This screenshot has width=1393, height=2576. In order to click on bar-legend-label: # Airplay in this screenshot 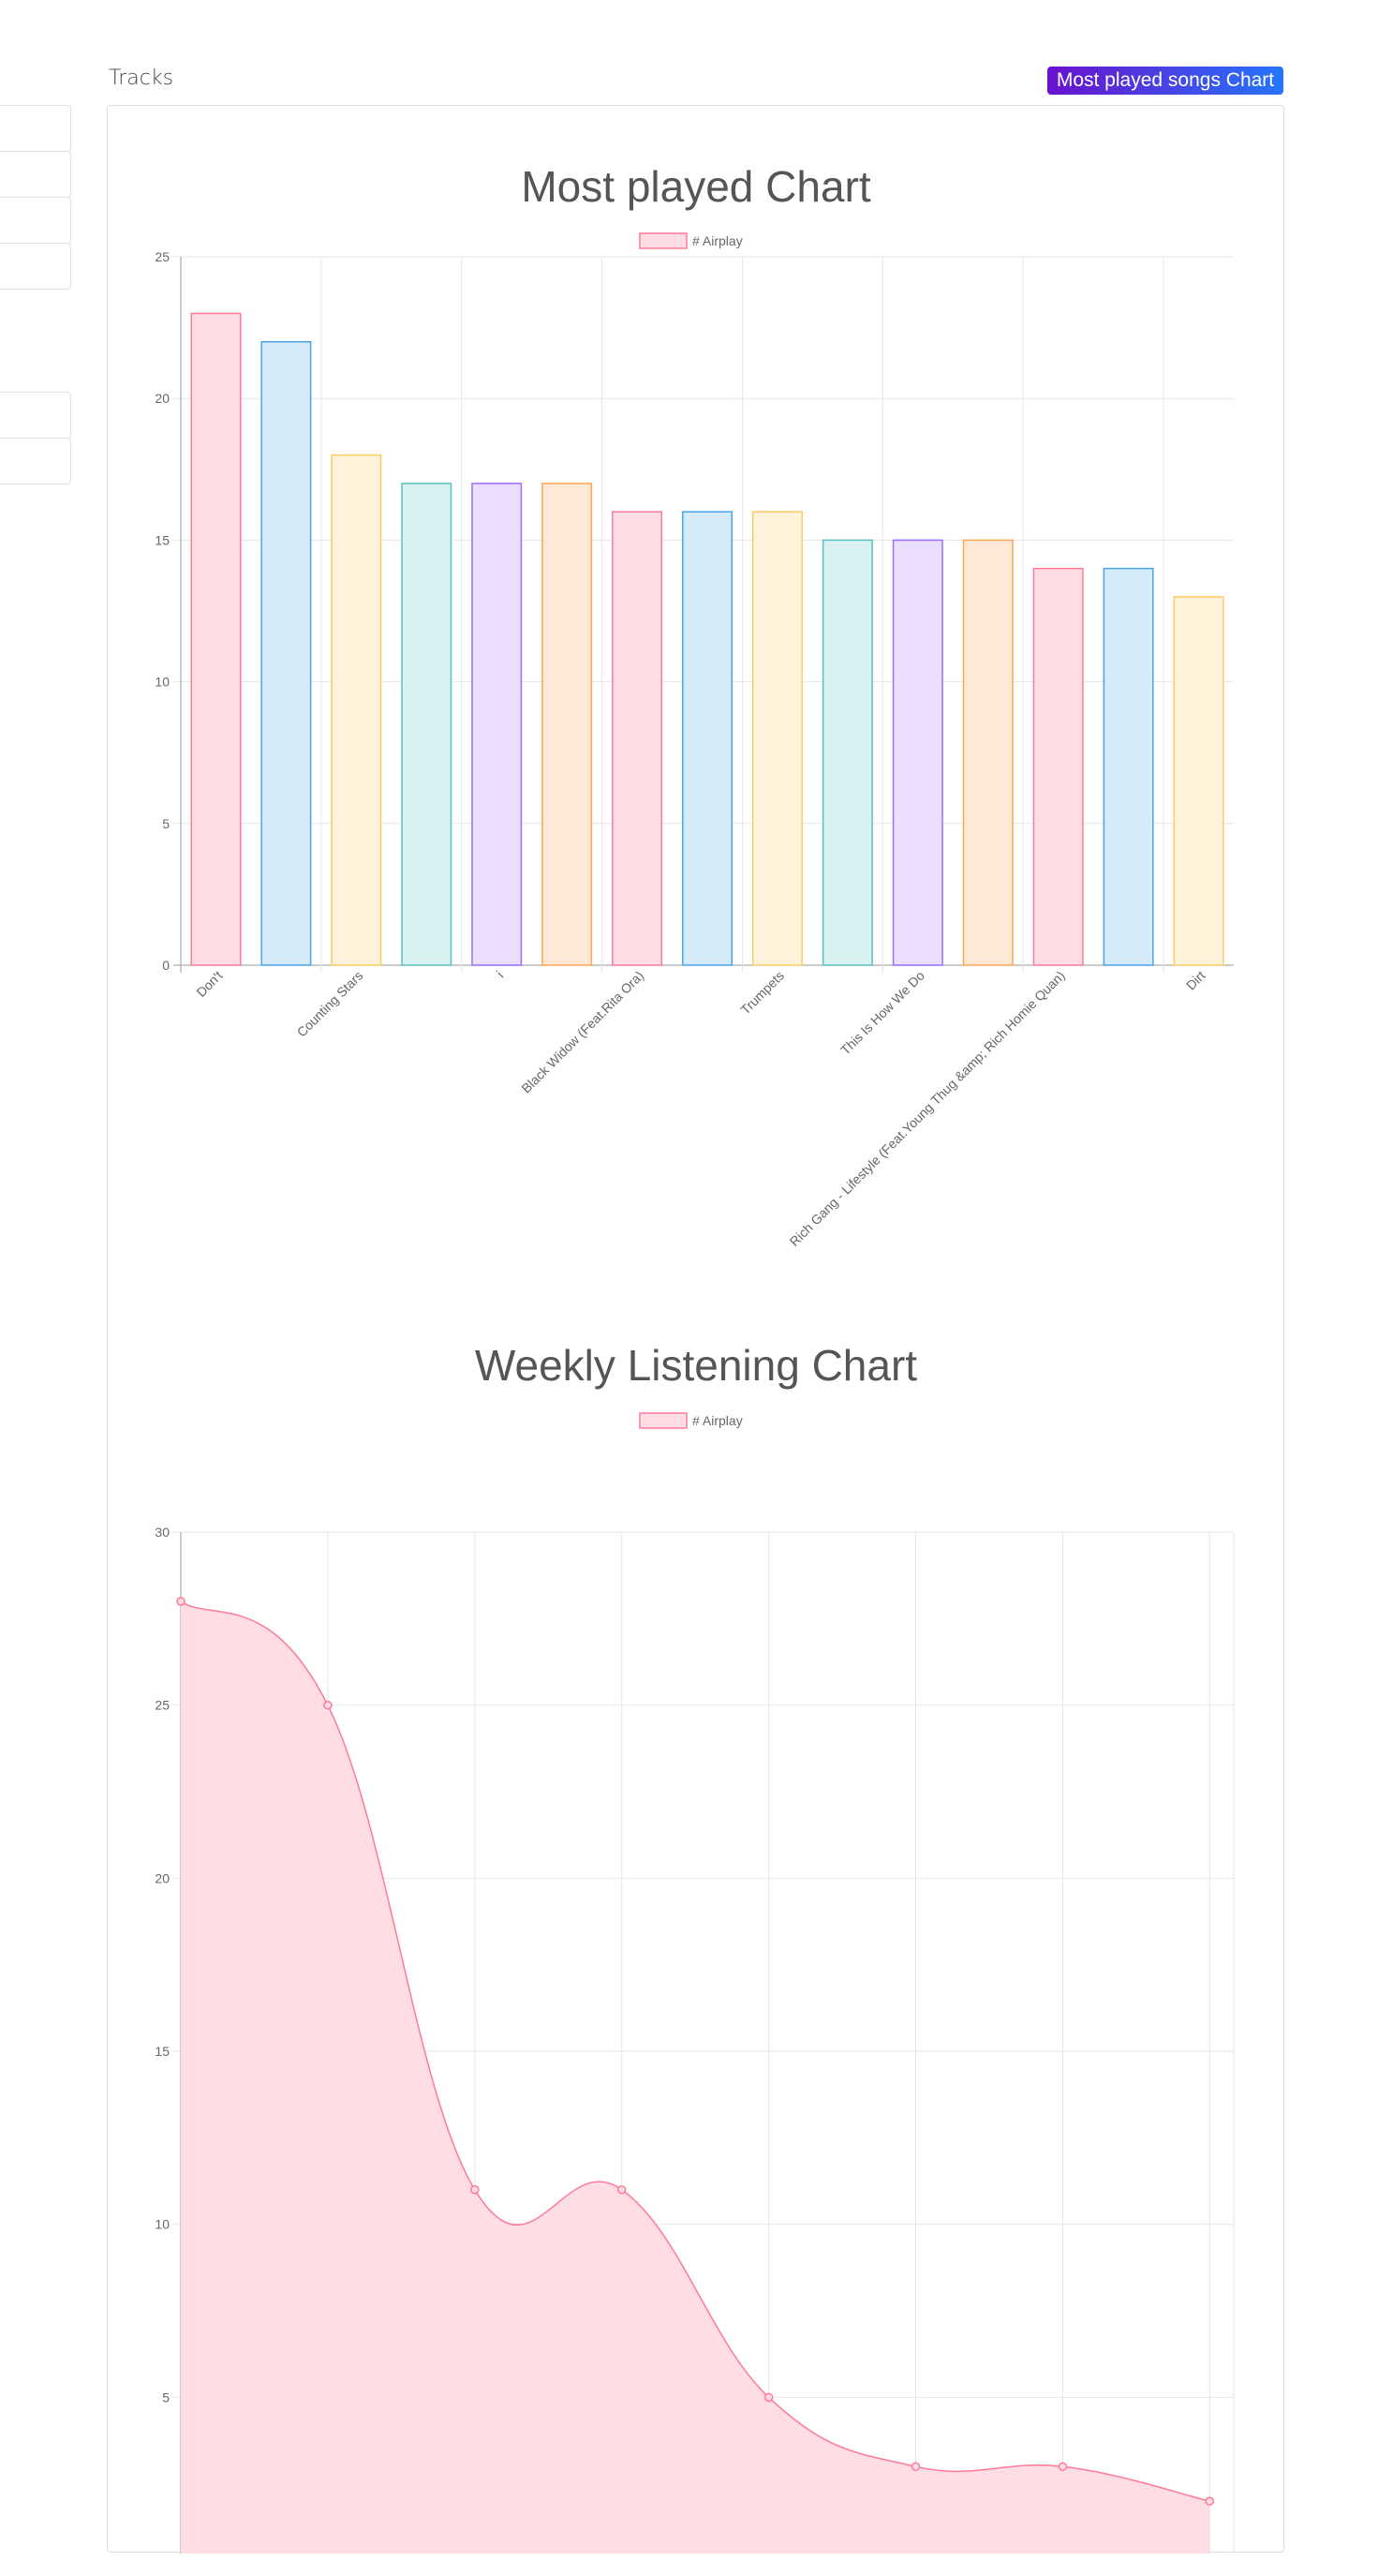, I will do `click(717, 240)`.